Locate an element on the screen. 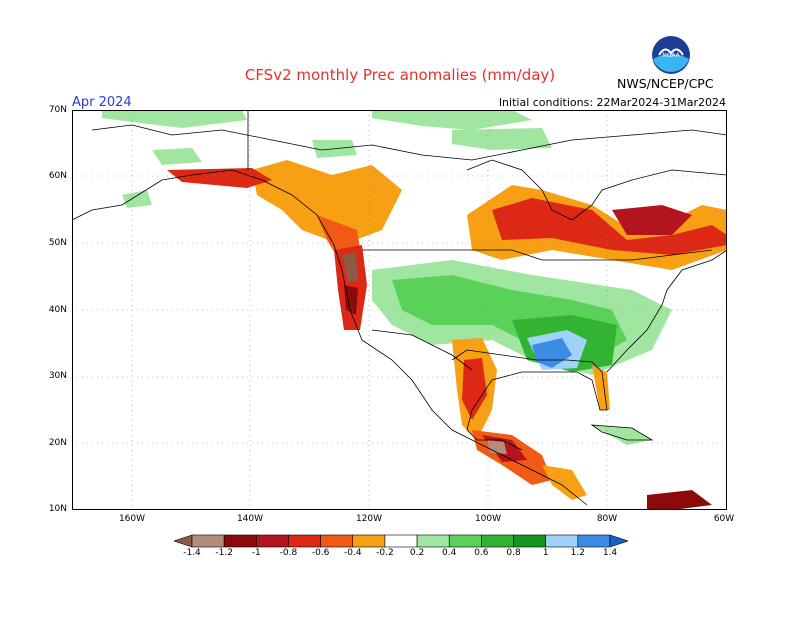 The height and width of the screenshot is (618, 800). lat-label: 20N is located at coordinates (57, 443).